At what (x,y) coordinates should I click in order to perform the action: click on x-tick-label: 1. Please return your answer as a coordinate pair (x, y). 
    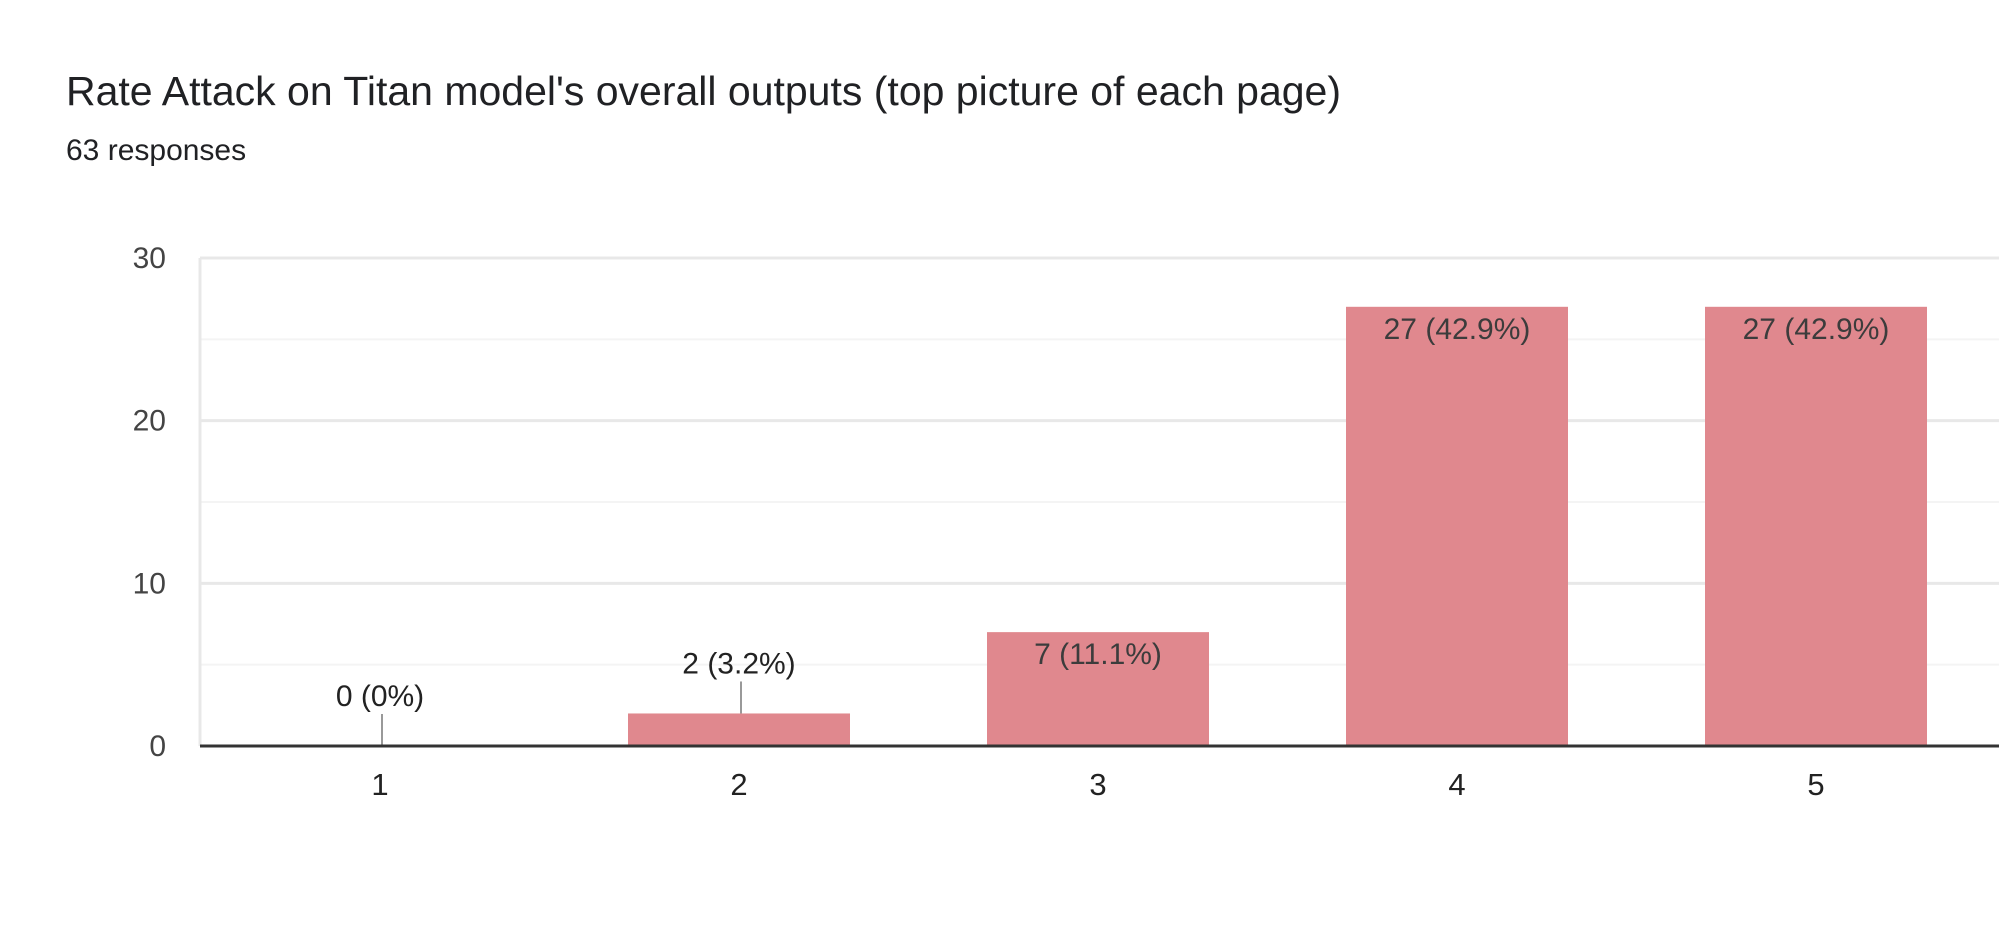
    Looking at the image, I should click on (379, 784).